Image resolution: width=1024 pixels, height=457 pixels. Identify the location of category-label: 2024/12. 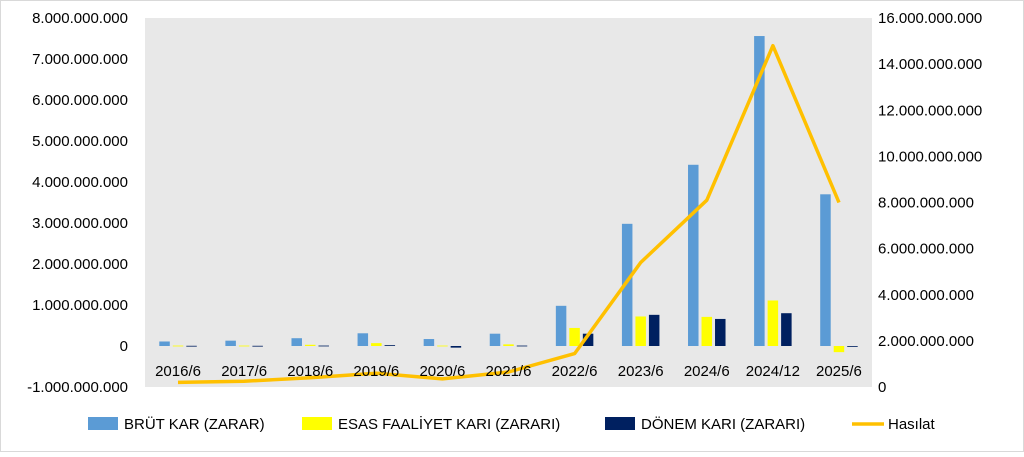
(773, 371).